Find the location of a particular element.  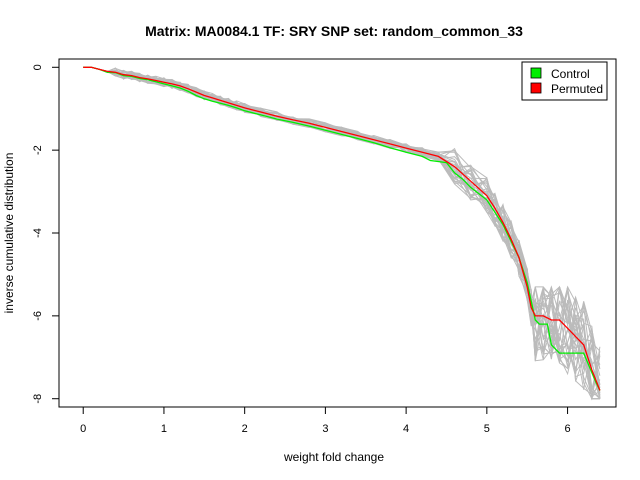

x-tick-label: 4 is located at coordinates (406, 429).